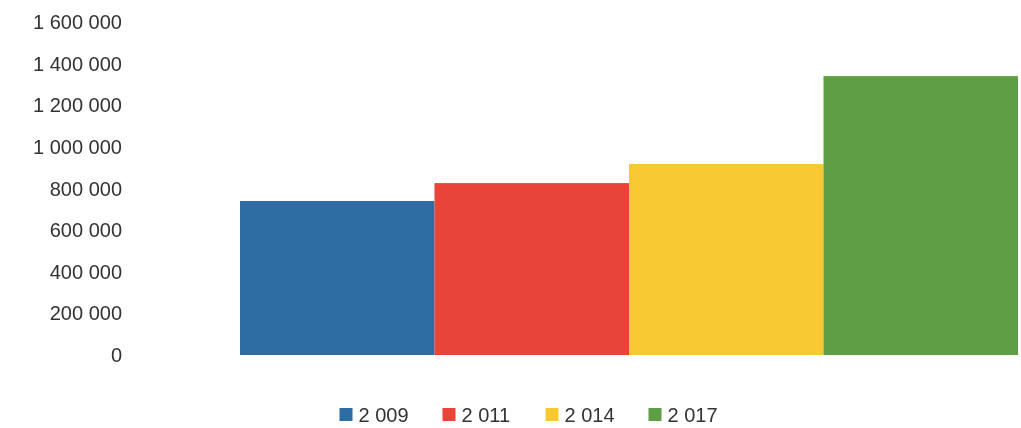  Describe the element at coordinates (77, 63) in the screenshot. I see `y-tick-label: 1 400 000` at that location.